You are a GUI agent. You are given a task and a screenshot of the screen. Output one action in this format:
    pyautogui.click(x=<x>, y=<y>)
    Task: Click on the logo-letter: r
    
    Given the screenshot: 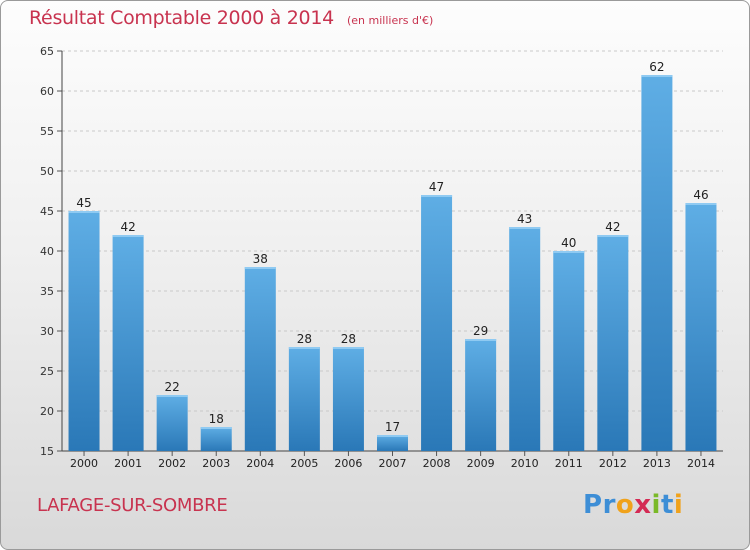 What is the action you would take?
    pyautogui.click(x=609, y=505)
    